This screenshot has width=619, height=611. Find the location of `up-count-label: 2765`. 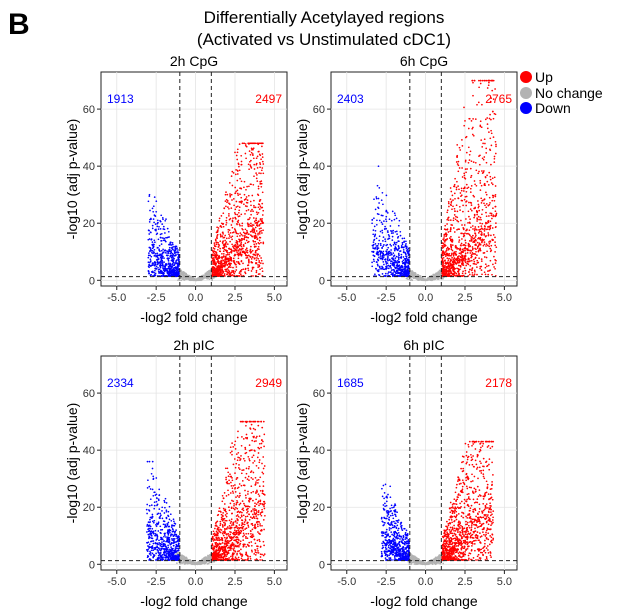

up-count-label: 2765 is located at coordinates (498, 99).